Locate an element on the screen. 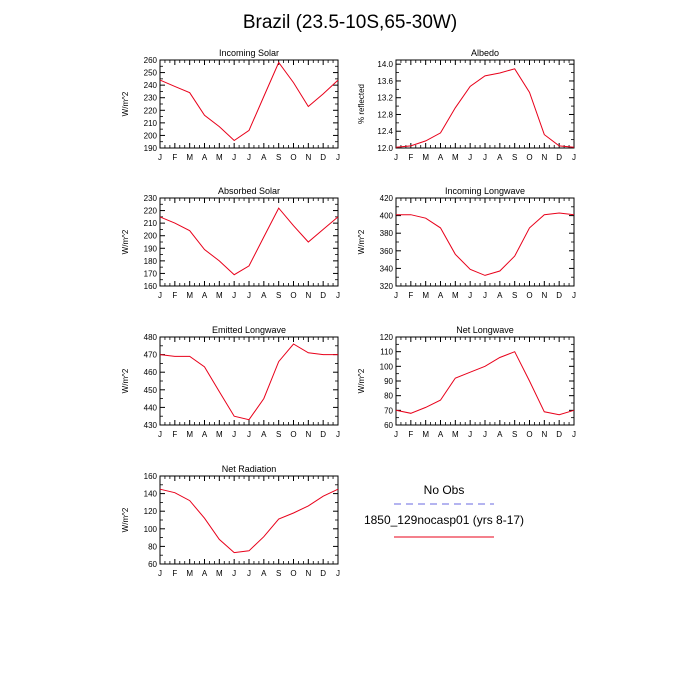 This screenshot has height=700, width=700. y-tick-label: 180 is located at coordinates (151, 261).